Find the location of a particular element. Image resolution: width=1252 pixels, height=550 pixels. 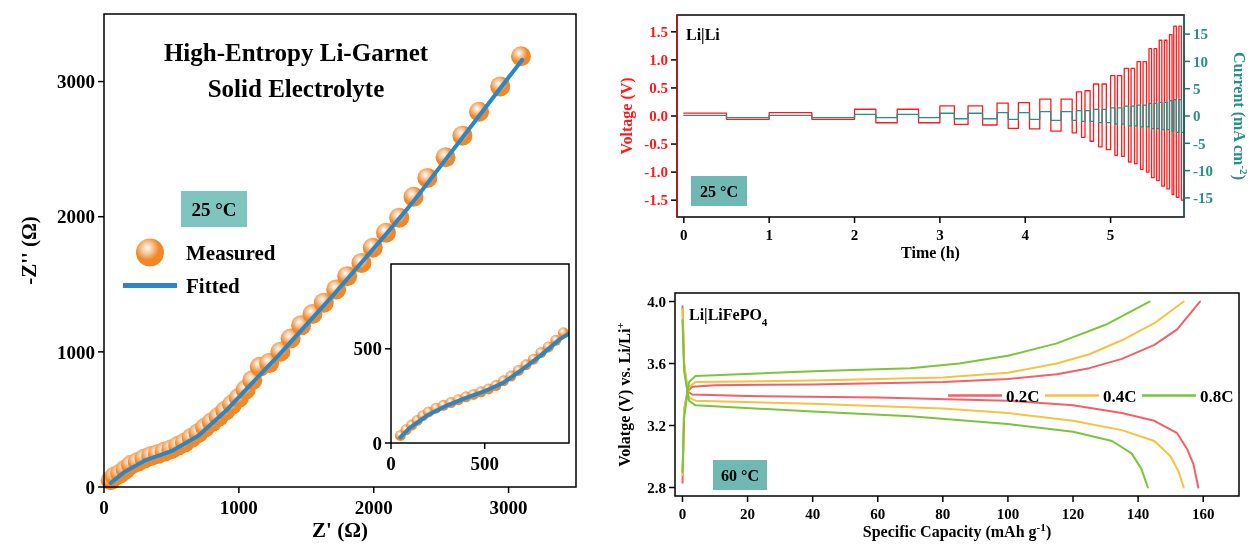

y2-tick-label: 0 is located at coordinates (1197, 116).